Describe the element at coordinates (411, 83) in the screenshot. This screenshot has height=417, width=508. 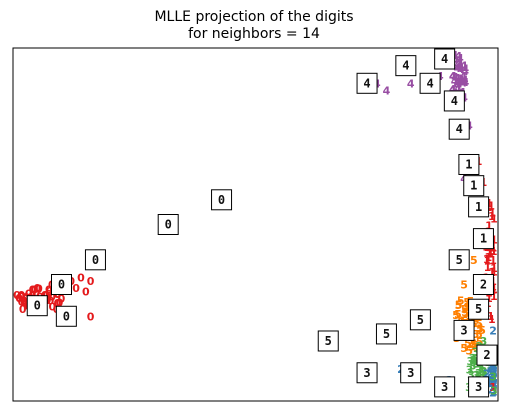
I see `data-point-4: 4` at that location.